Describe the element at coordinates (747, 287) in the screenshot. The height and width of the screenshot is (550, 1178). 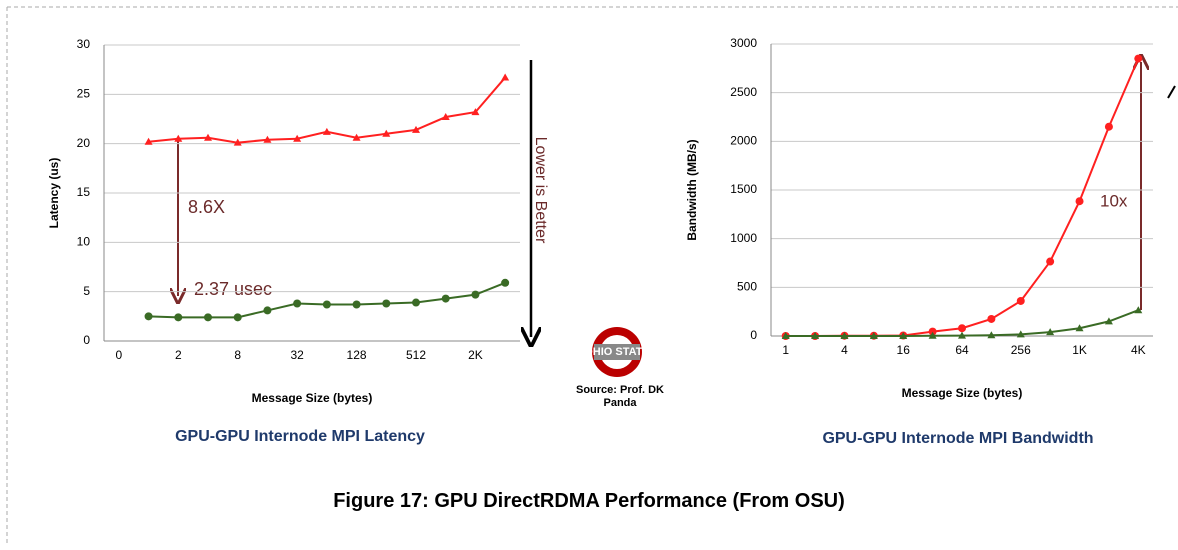
I see `y-tick-label: 500` at that location.